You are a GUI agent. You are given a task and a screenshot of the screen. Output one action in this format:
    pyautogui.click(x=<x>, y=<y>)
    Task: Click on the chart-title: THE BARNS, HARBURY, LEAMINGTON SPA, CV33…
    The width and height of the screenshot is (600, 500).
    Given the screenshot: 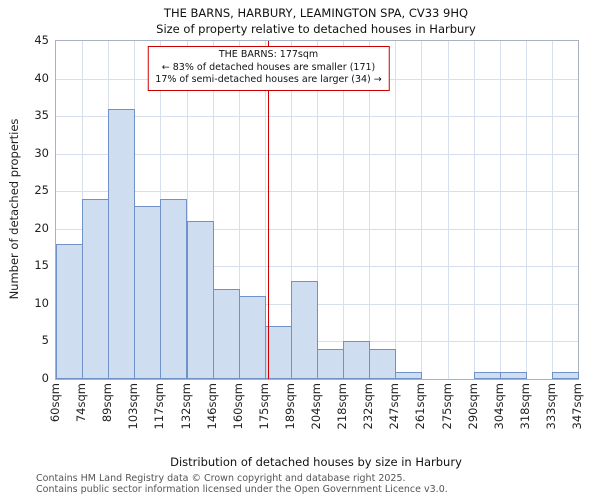 What is the action you would take?
    pyautogui.click(x=316, y=13)
    